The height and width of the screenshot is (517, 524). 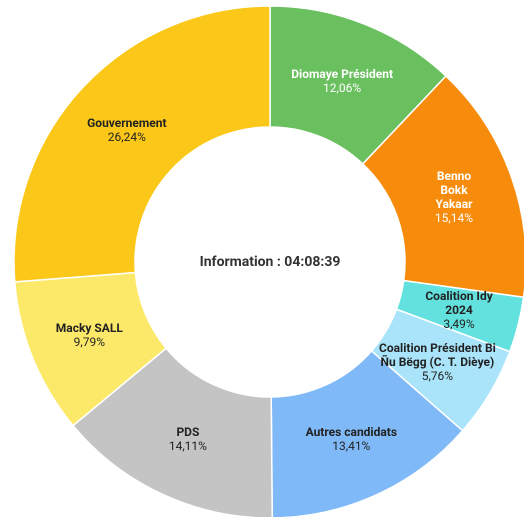 What do you see at coordinates (187, 445) in the screenshot?
I see `value-label: 14,11%` at bounding box center [187, 445].